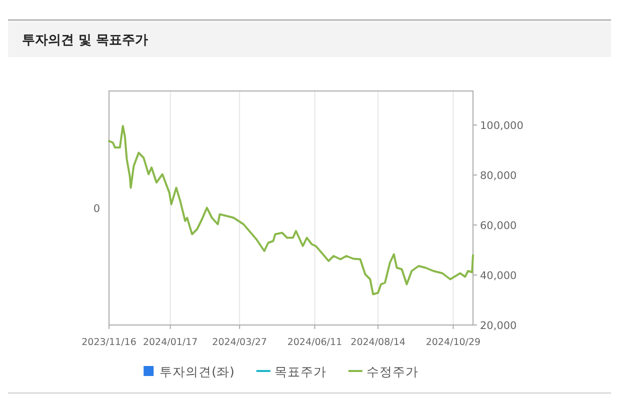  I want to click on y2-tick-label: 80,000, so click(498, 176).